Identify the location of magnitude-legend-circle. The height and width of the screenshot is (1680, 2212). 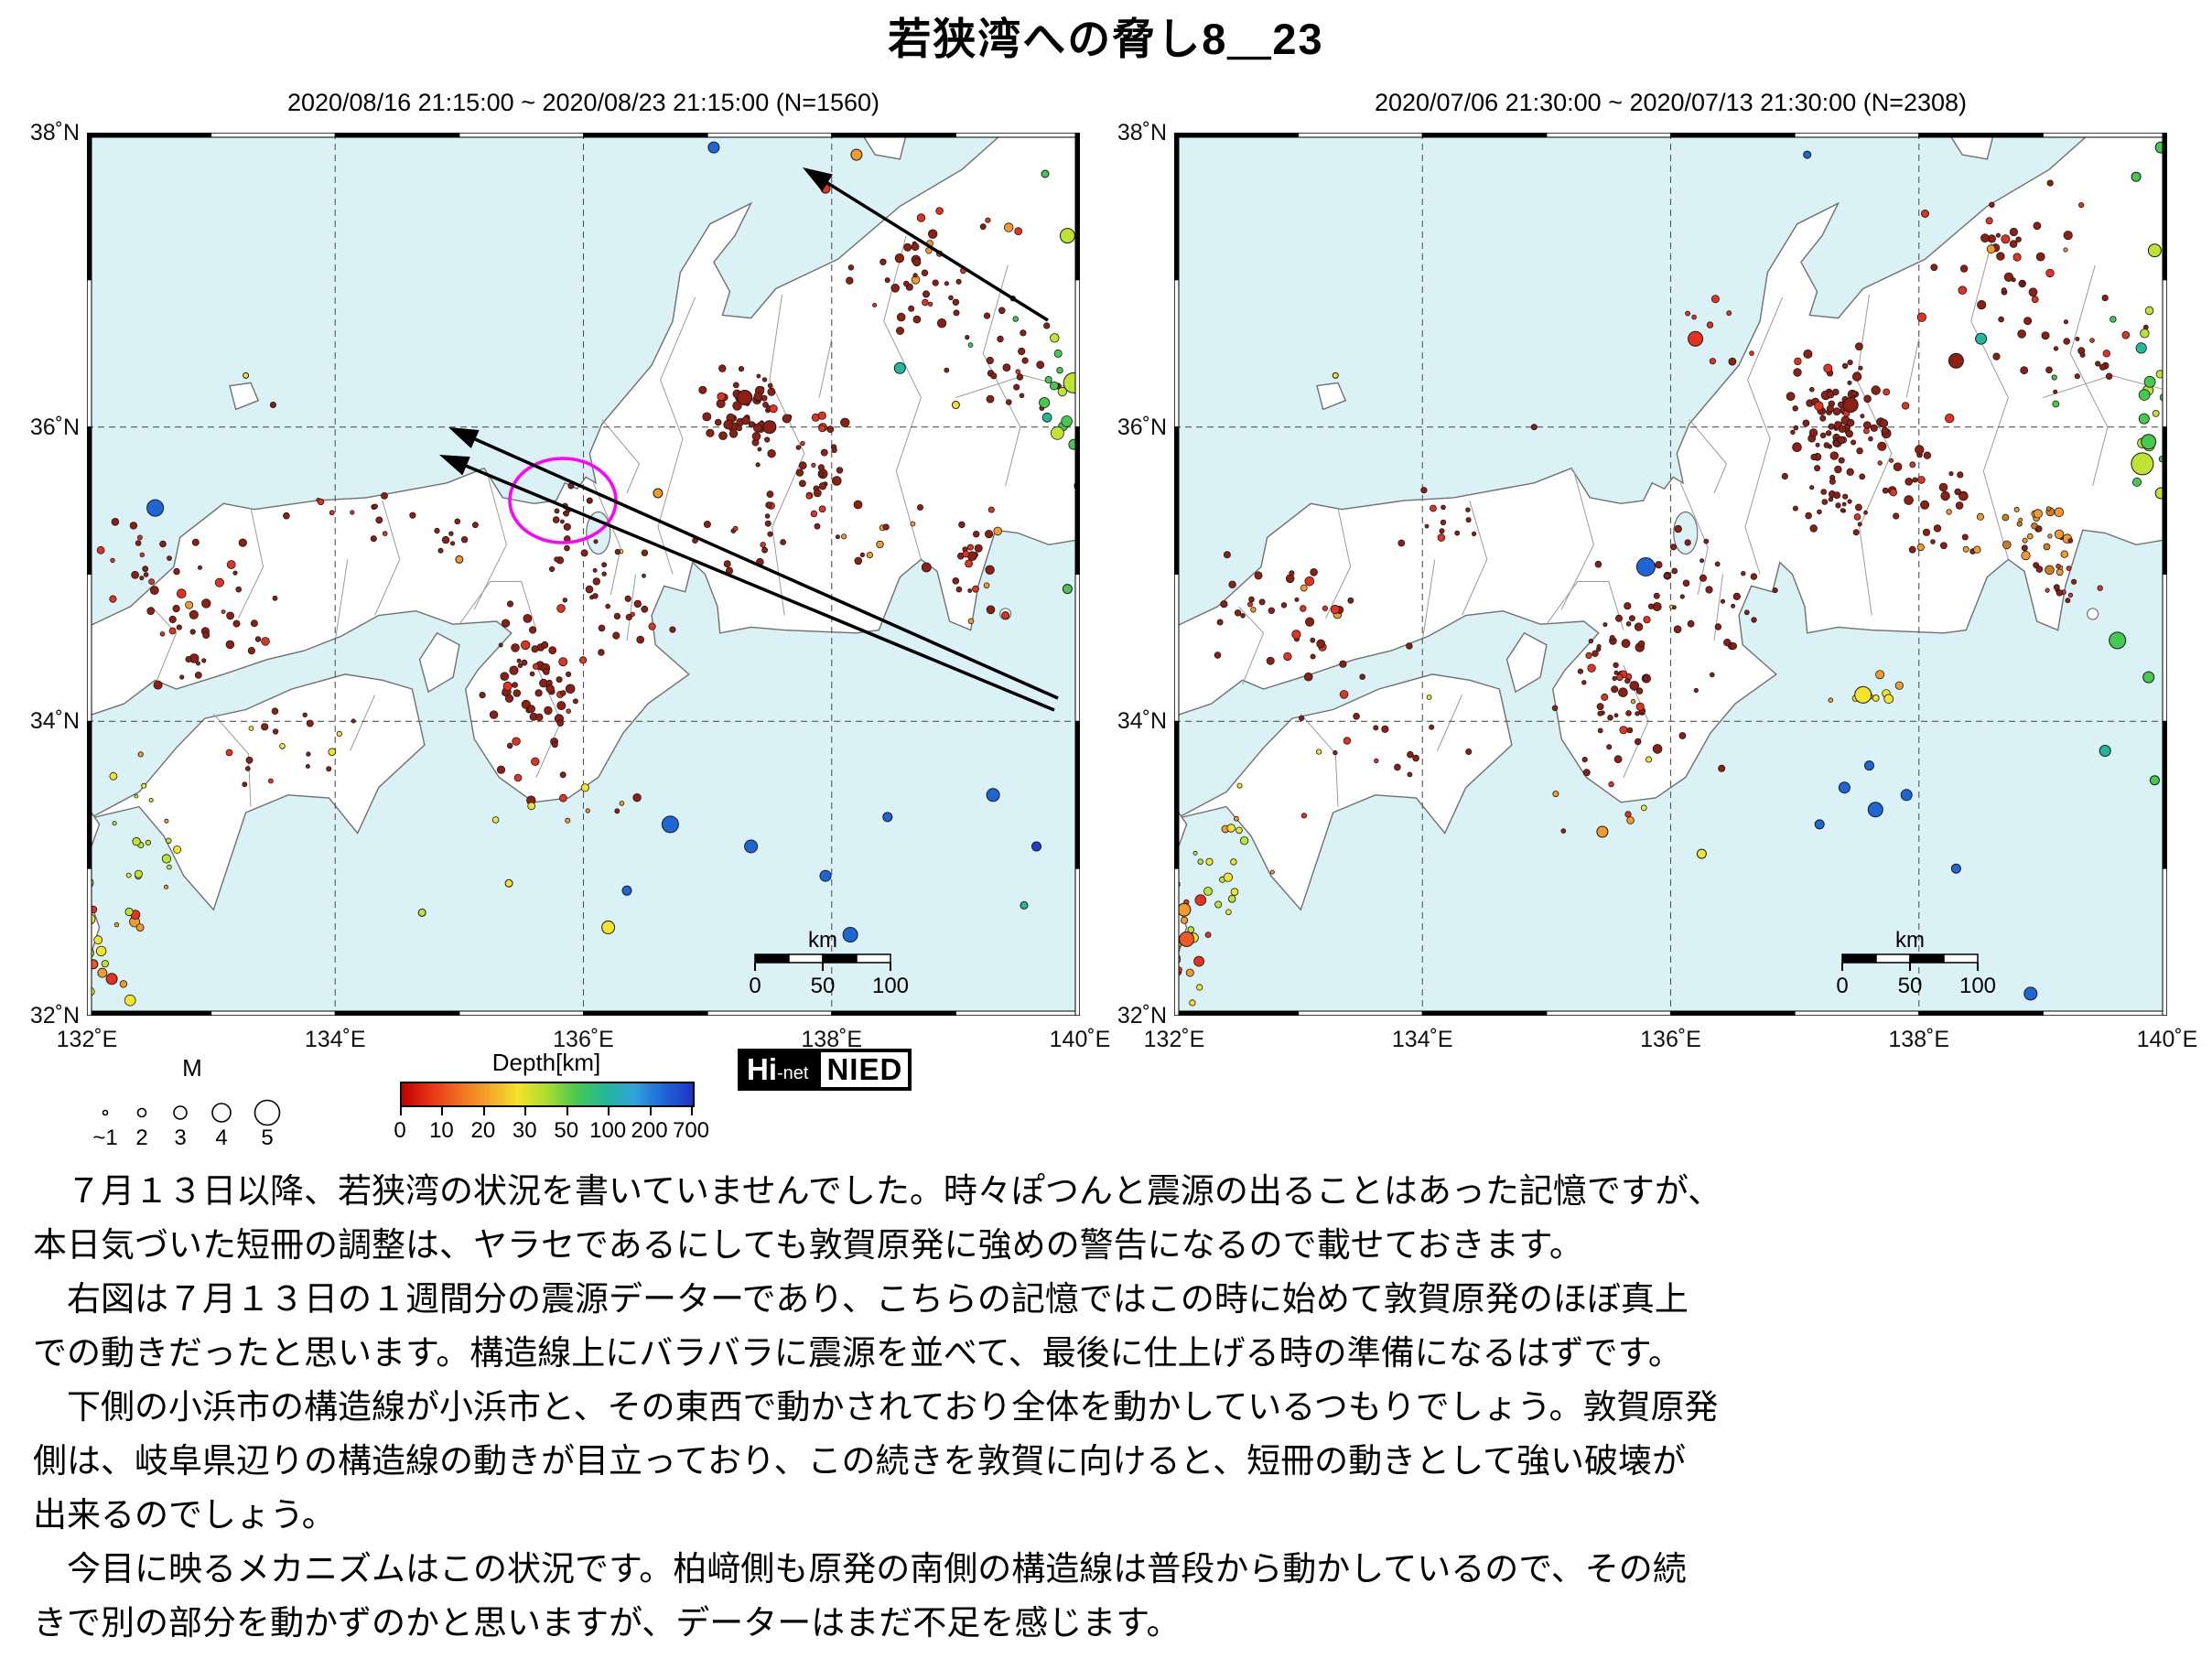
(221, 1113).